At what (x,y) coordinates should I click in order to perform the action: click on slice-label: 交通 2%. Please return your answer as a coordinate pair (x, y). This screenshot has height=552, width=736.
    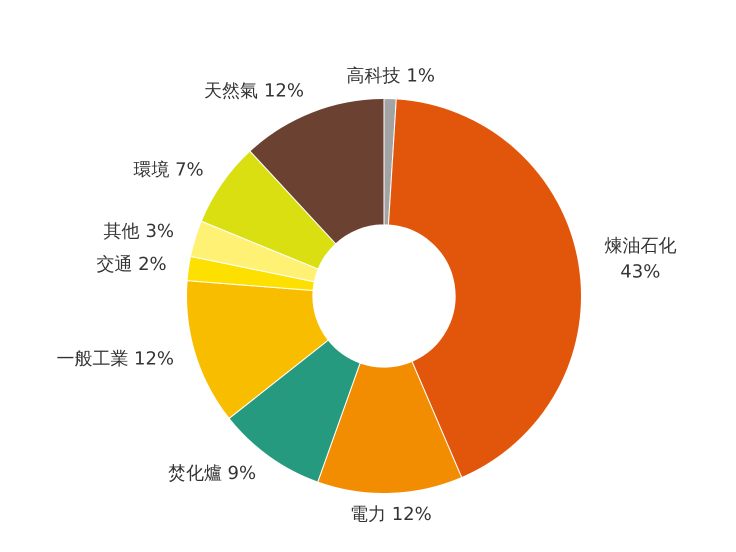
    Looking at the image, I should click on (131, 265).